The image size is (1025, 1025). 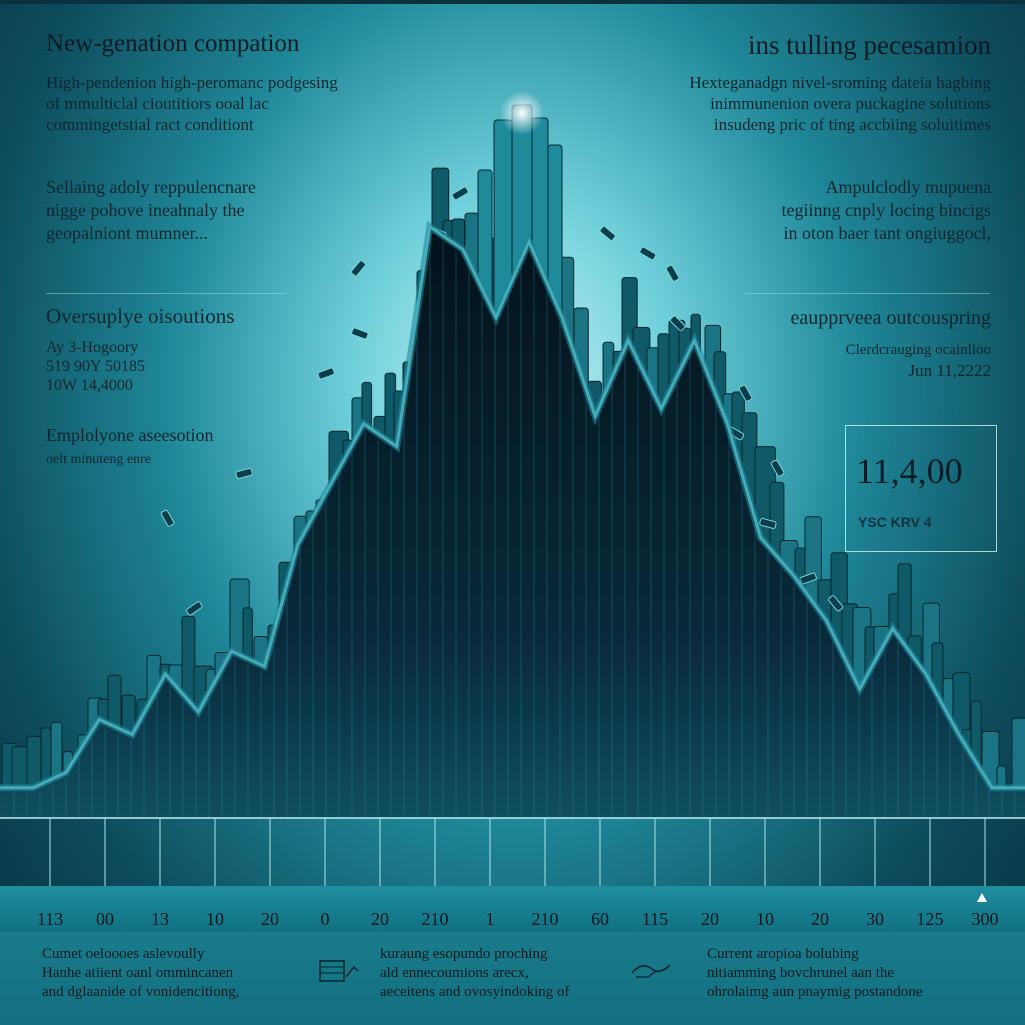 What do you see at coordinates (454, 973) in the screenshot?
I see `footer-line: ald ennecoumions arecx,` at bounding box center [454, 973].